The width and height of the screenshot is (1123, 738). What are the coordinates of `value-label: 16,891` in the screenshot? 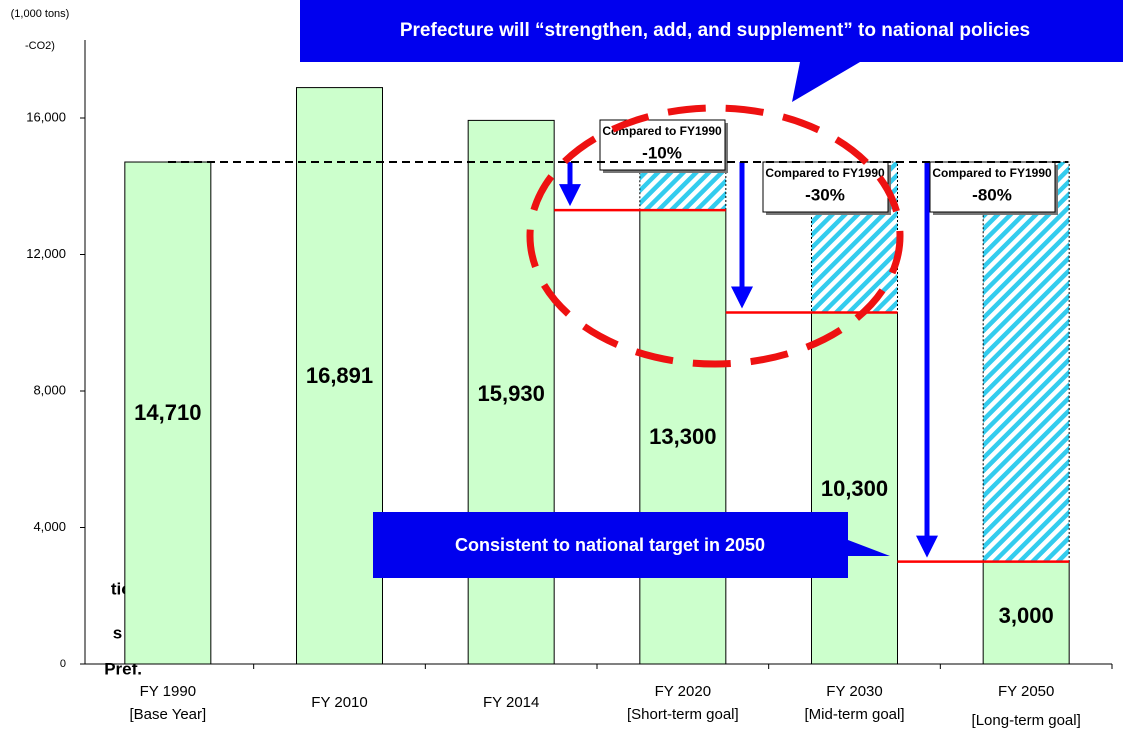 It's located at (339, 375).